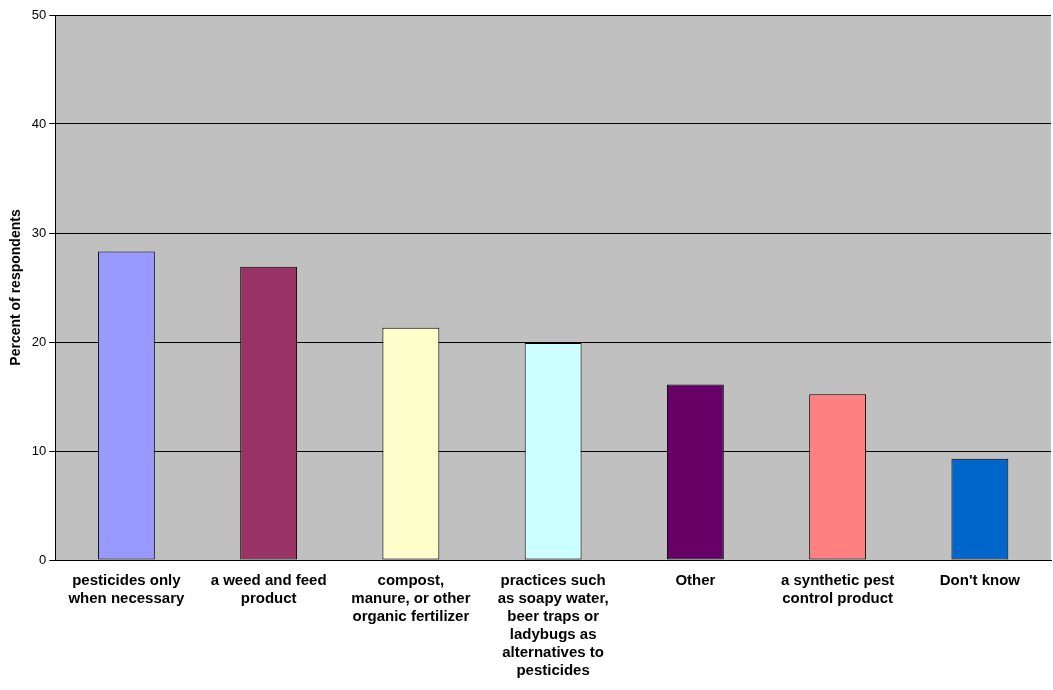  What do you see at coordinates (39, 123) in the screenshot?
I see `y-tick-label: 40` at bounding box center [39, 123].